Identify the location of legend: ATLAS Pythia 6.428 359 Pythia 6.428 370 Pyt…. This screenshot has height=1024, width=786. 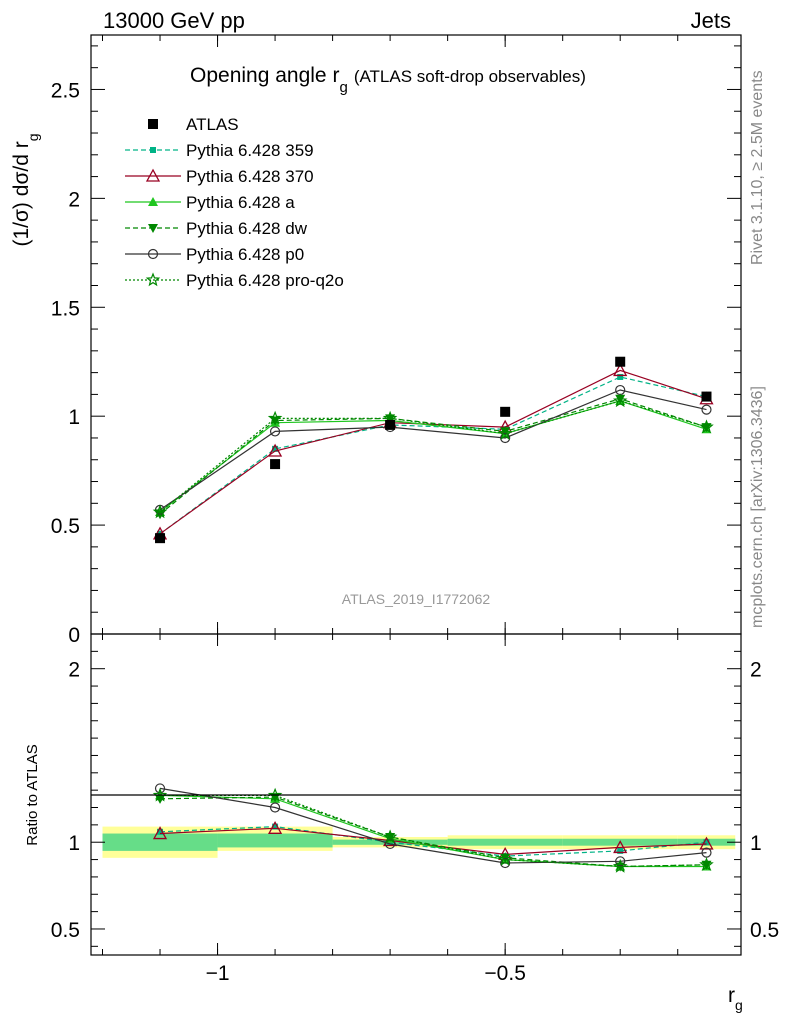
(234, 202).